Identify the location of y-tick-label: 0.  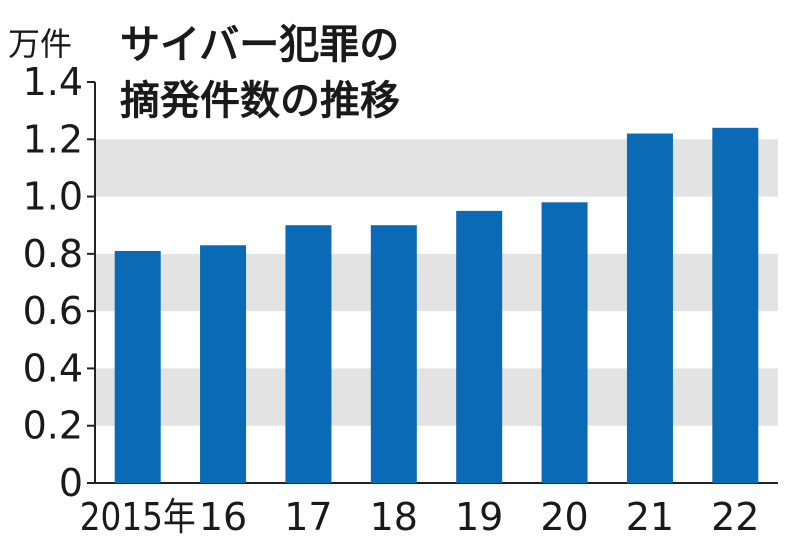
(71, 483).